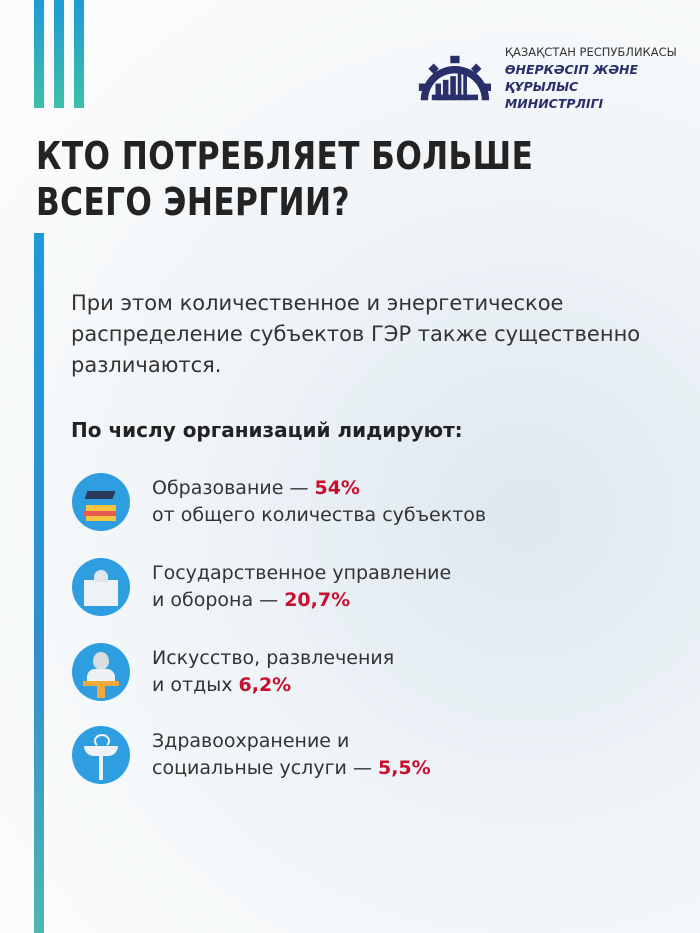 The width and height of the screenshot is (700, 933). Describe the element at coordinates (233, 672) in the screenshot. I see `list-item-art: Искусство, развлечения и отдых 6,2%` at that location.